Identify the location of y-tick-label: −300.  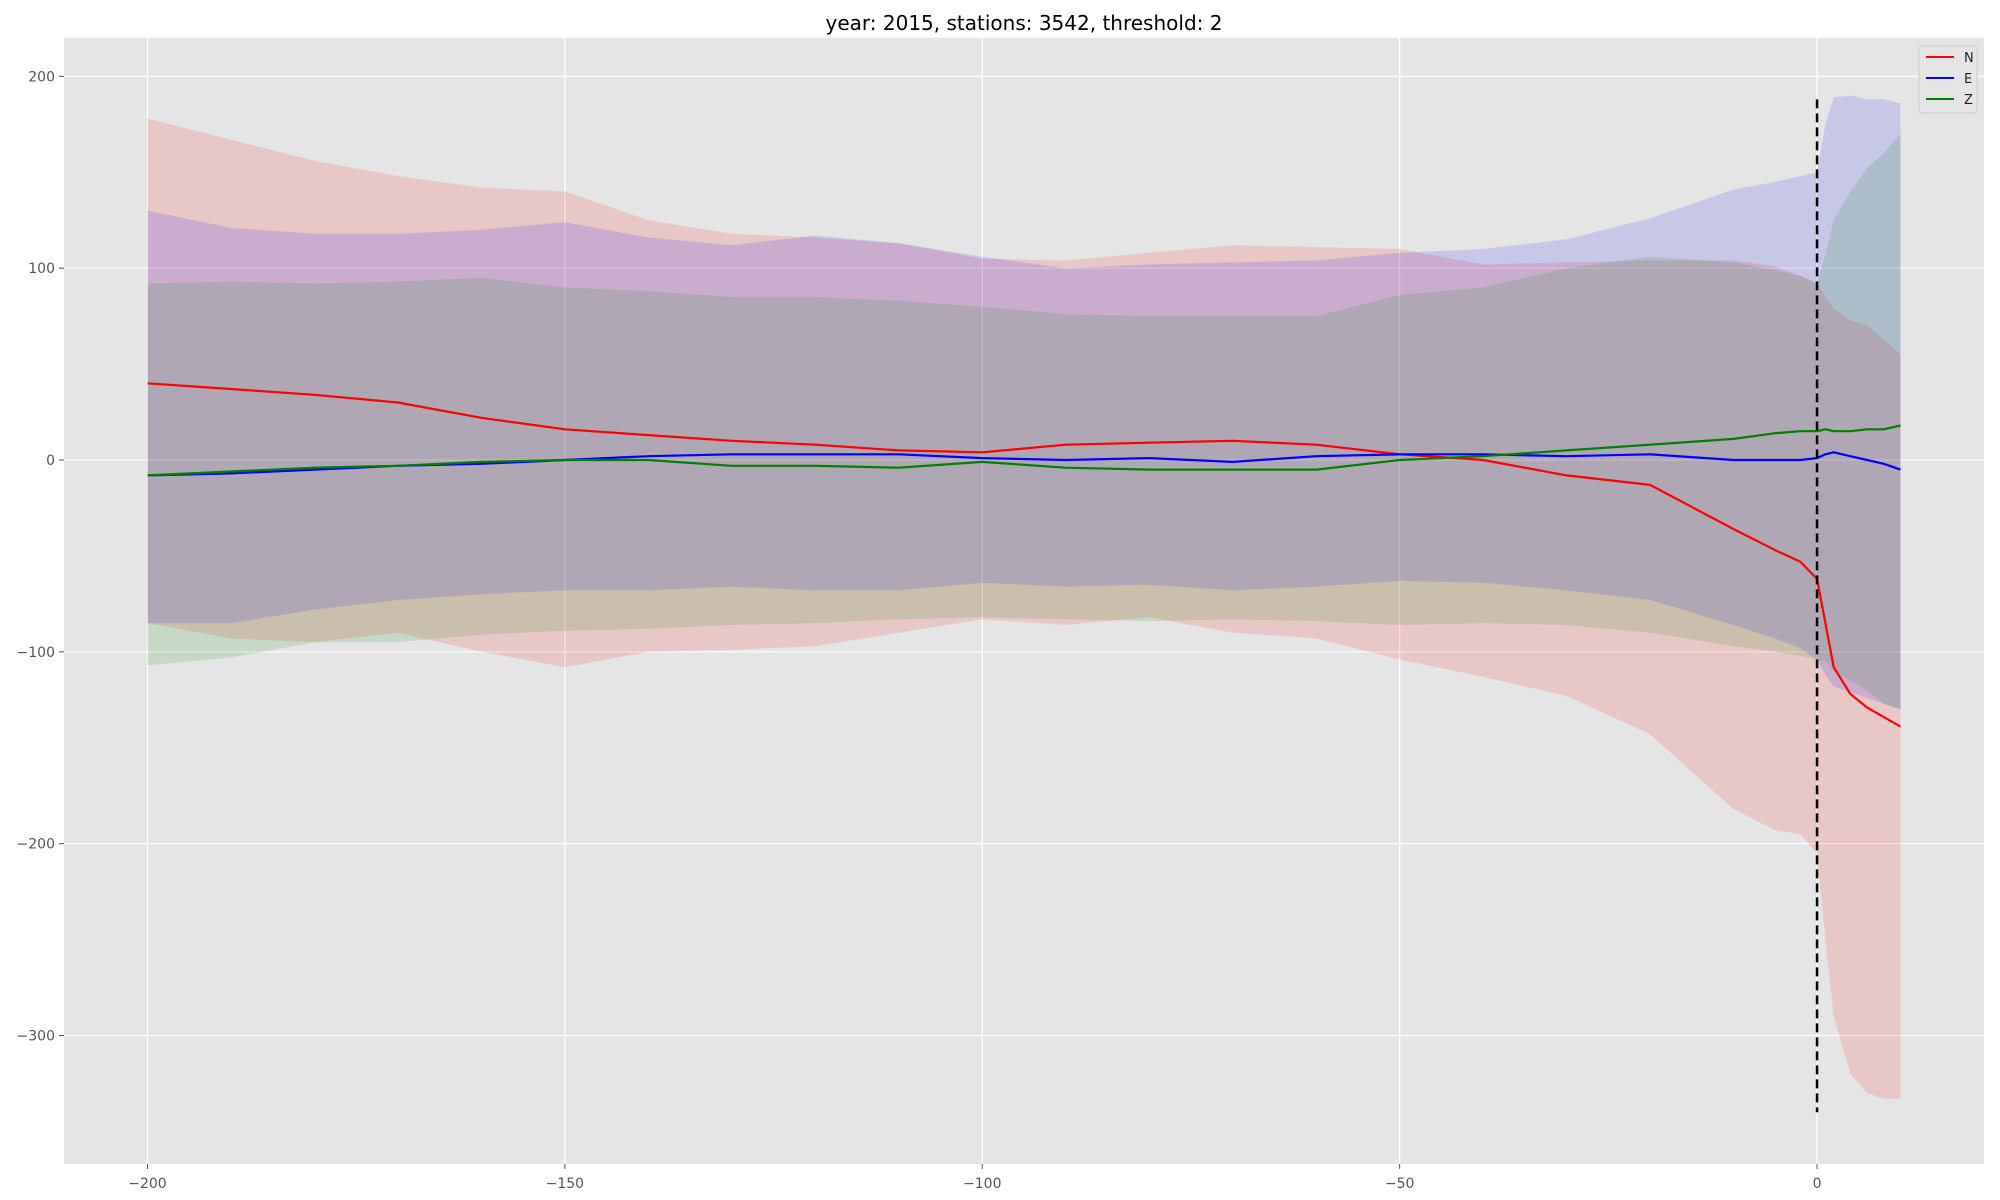
(36, 1036).